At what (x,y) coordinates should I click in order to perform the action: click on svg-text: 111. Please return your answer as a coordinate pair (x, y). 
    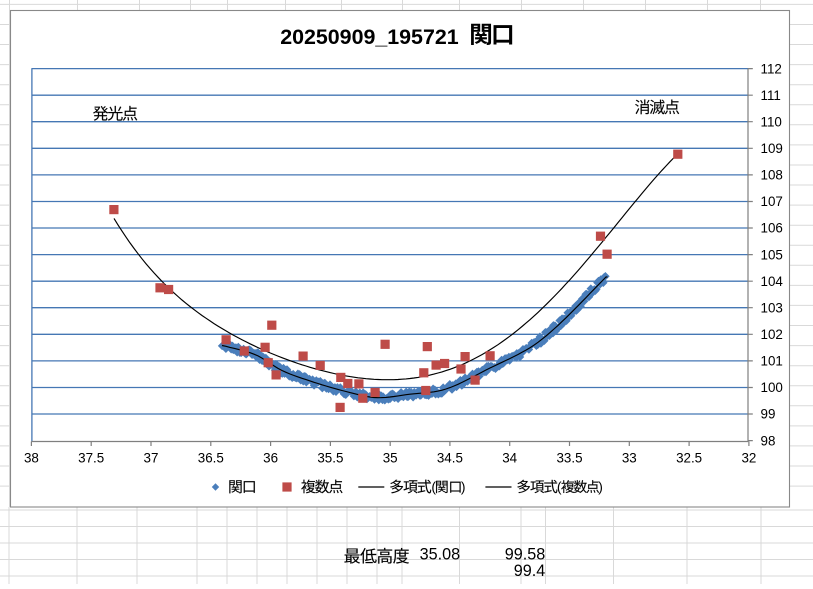
    Looking at the image, I should click on (771, 95).